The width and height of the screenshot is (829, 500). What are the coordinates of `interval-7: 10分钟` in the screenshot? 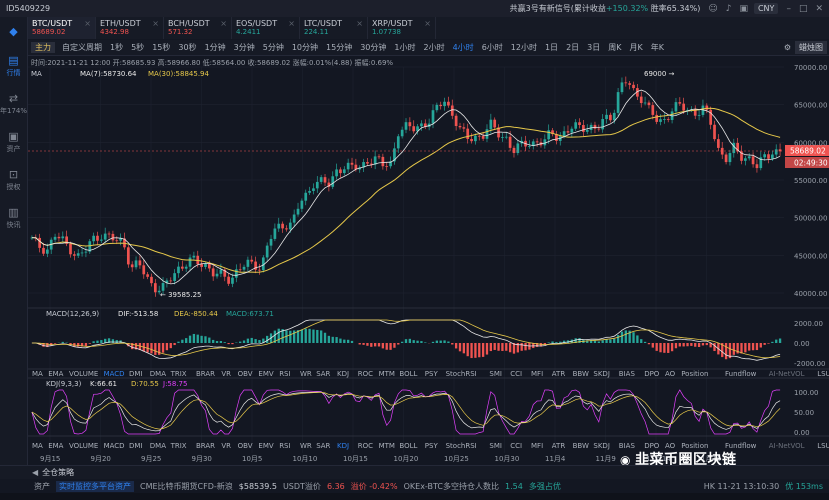 It's located at (305, 47).